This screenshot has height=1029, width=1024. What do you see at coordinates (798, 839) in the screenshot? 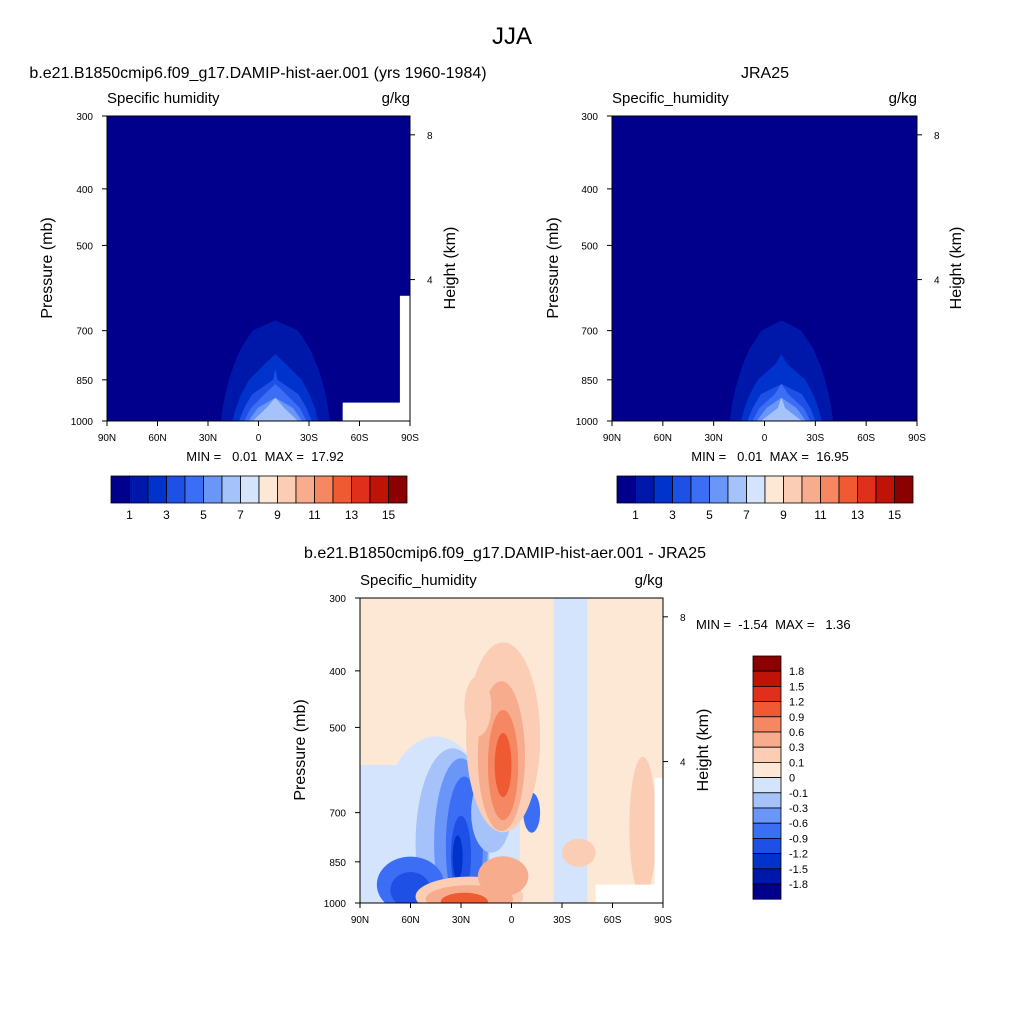
I see `colorbar-label: -0.9` at bounding box center [798, 839].